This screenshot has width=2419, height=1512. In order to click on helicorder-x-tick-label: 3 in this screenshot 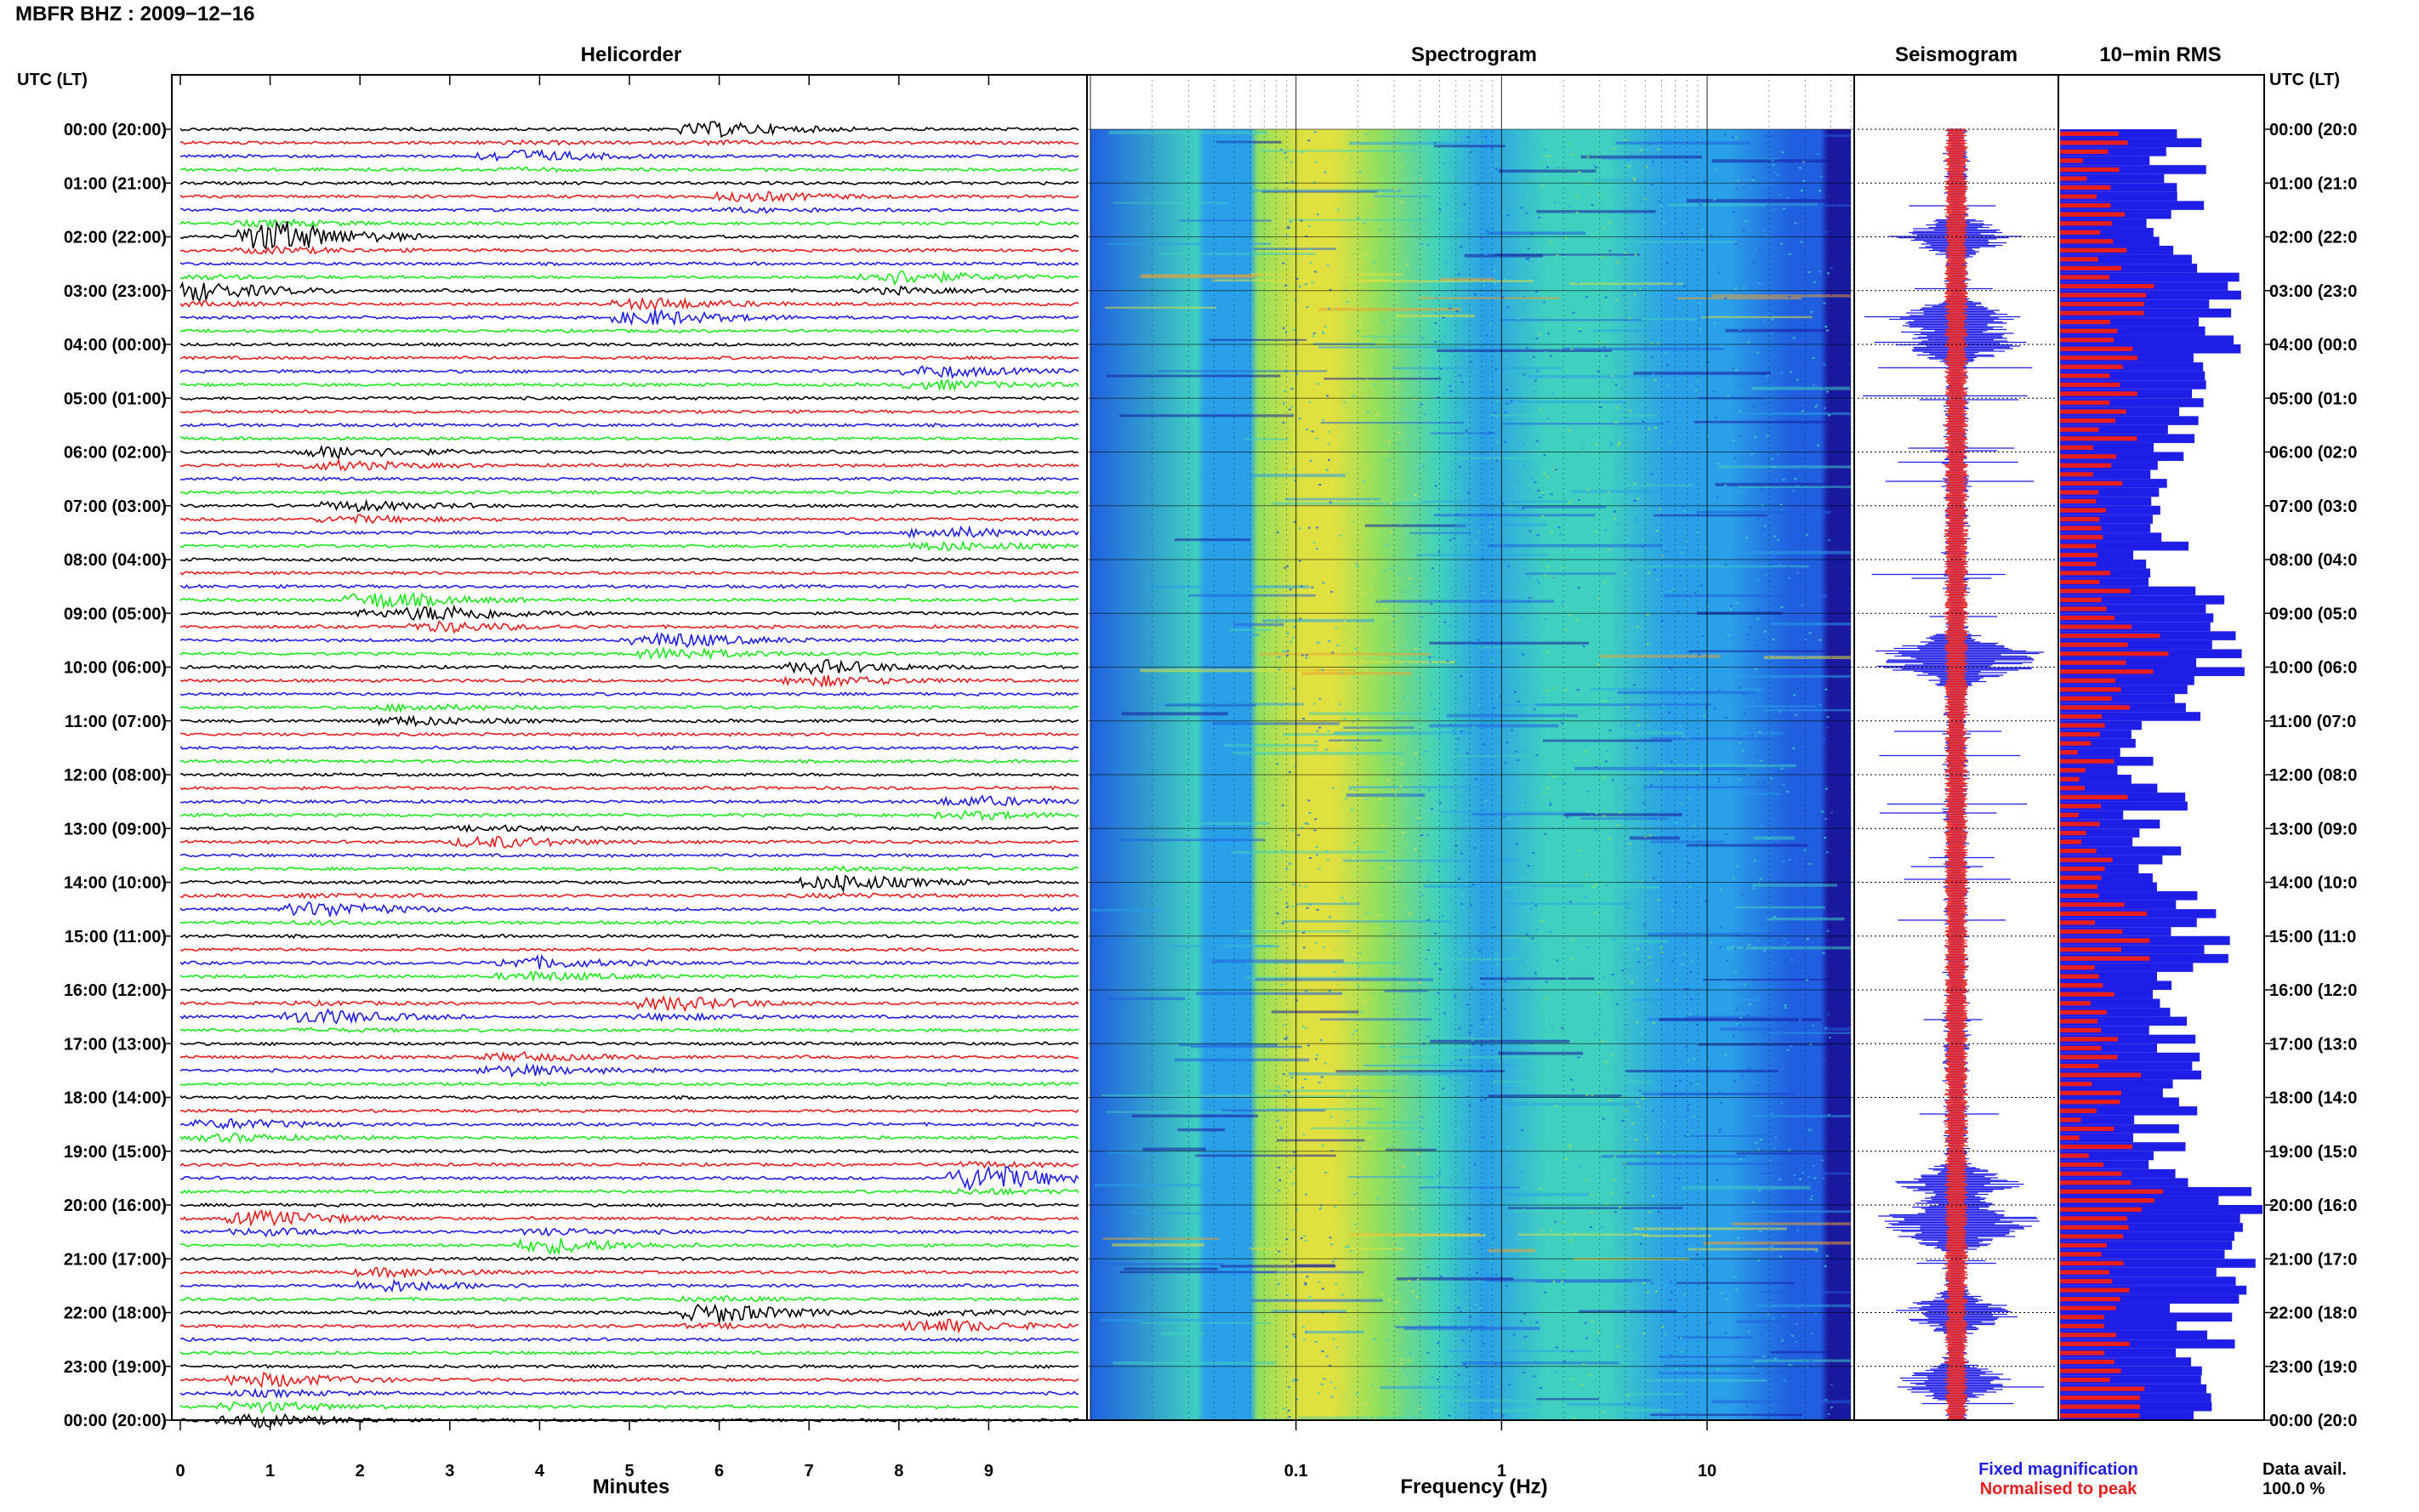, I will do `click(449, 1471)`.